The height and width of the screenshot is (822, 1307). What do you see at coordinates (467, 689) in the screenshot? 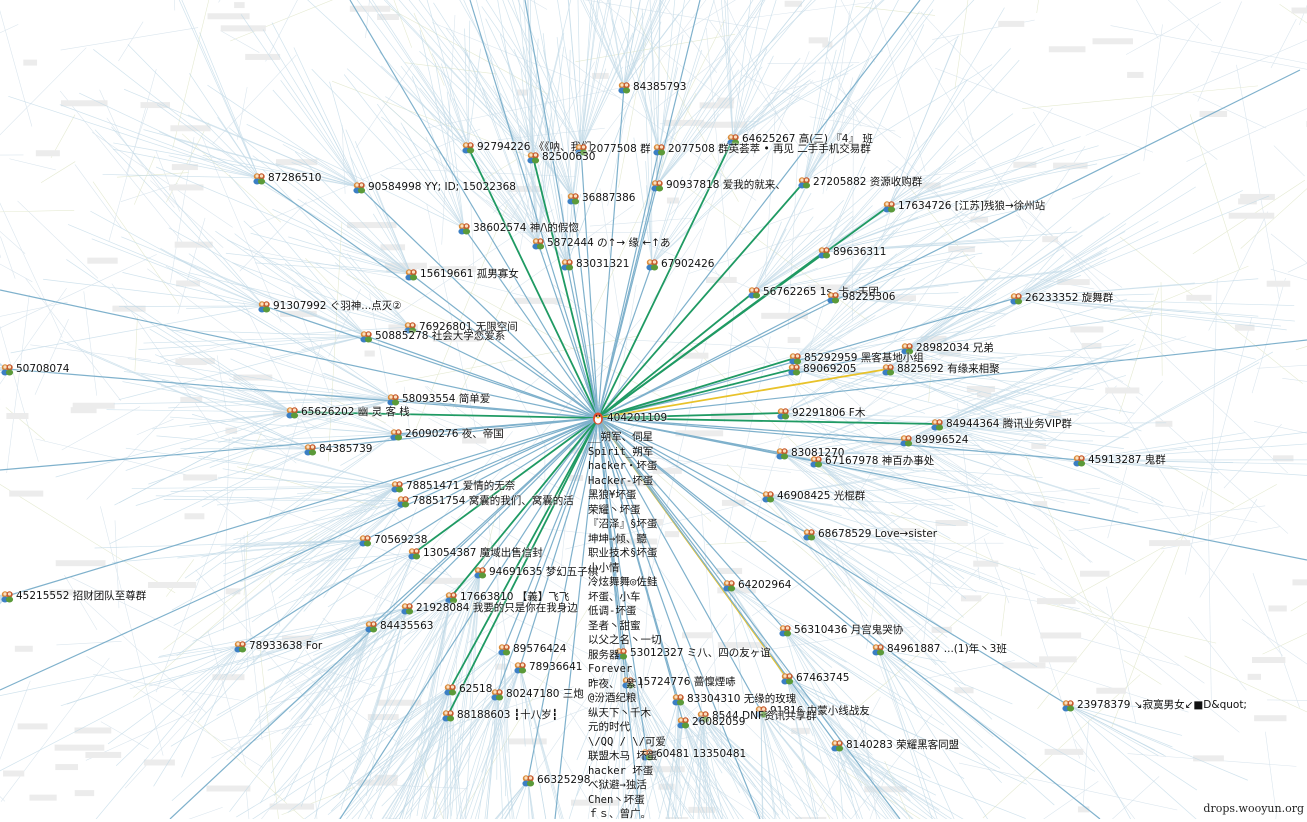
I see `qq-group-node: 62518` at bounding box center [467, 689].